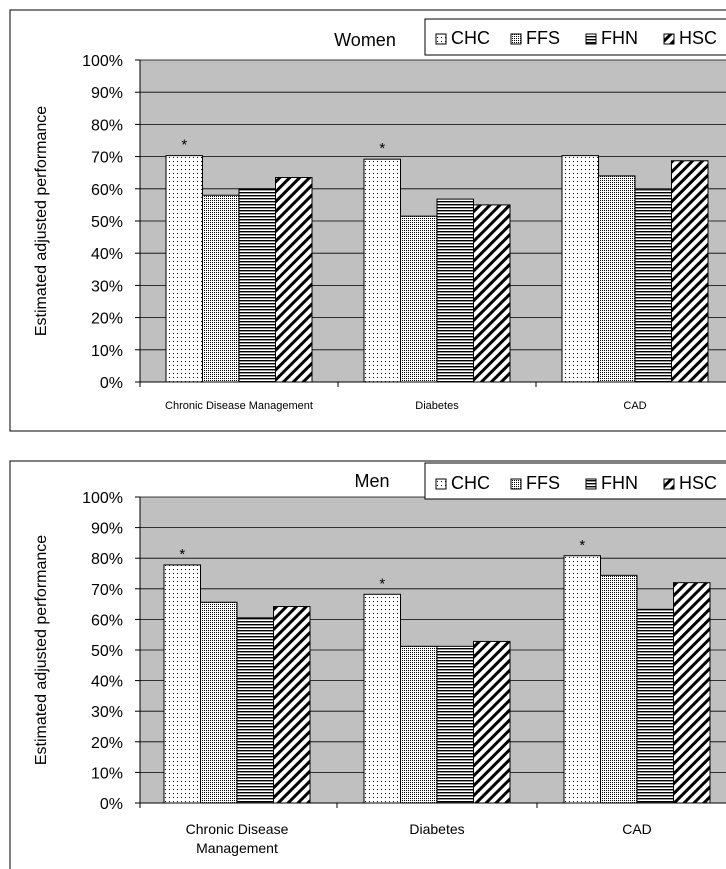 This screenshot has height=869, width=726. Describe the element at coordinates (365, 40) in the screenshot. I see `chart-title: Women` at that location.